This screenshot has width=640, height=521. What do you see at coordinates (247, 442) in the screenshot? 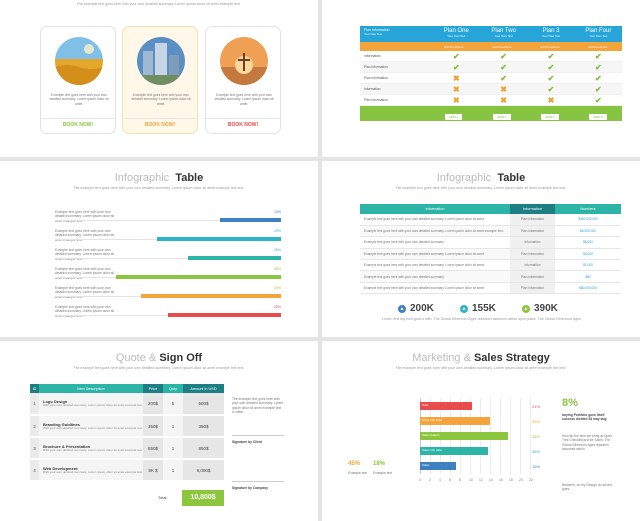
I see `signature-client: Signature by Client` at bounding box center [247, 442].